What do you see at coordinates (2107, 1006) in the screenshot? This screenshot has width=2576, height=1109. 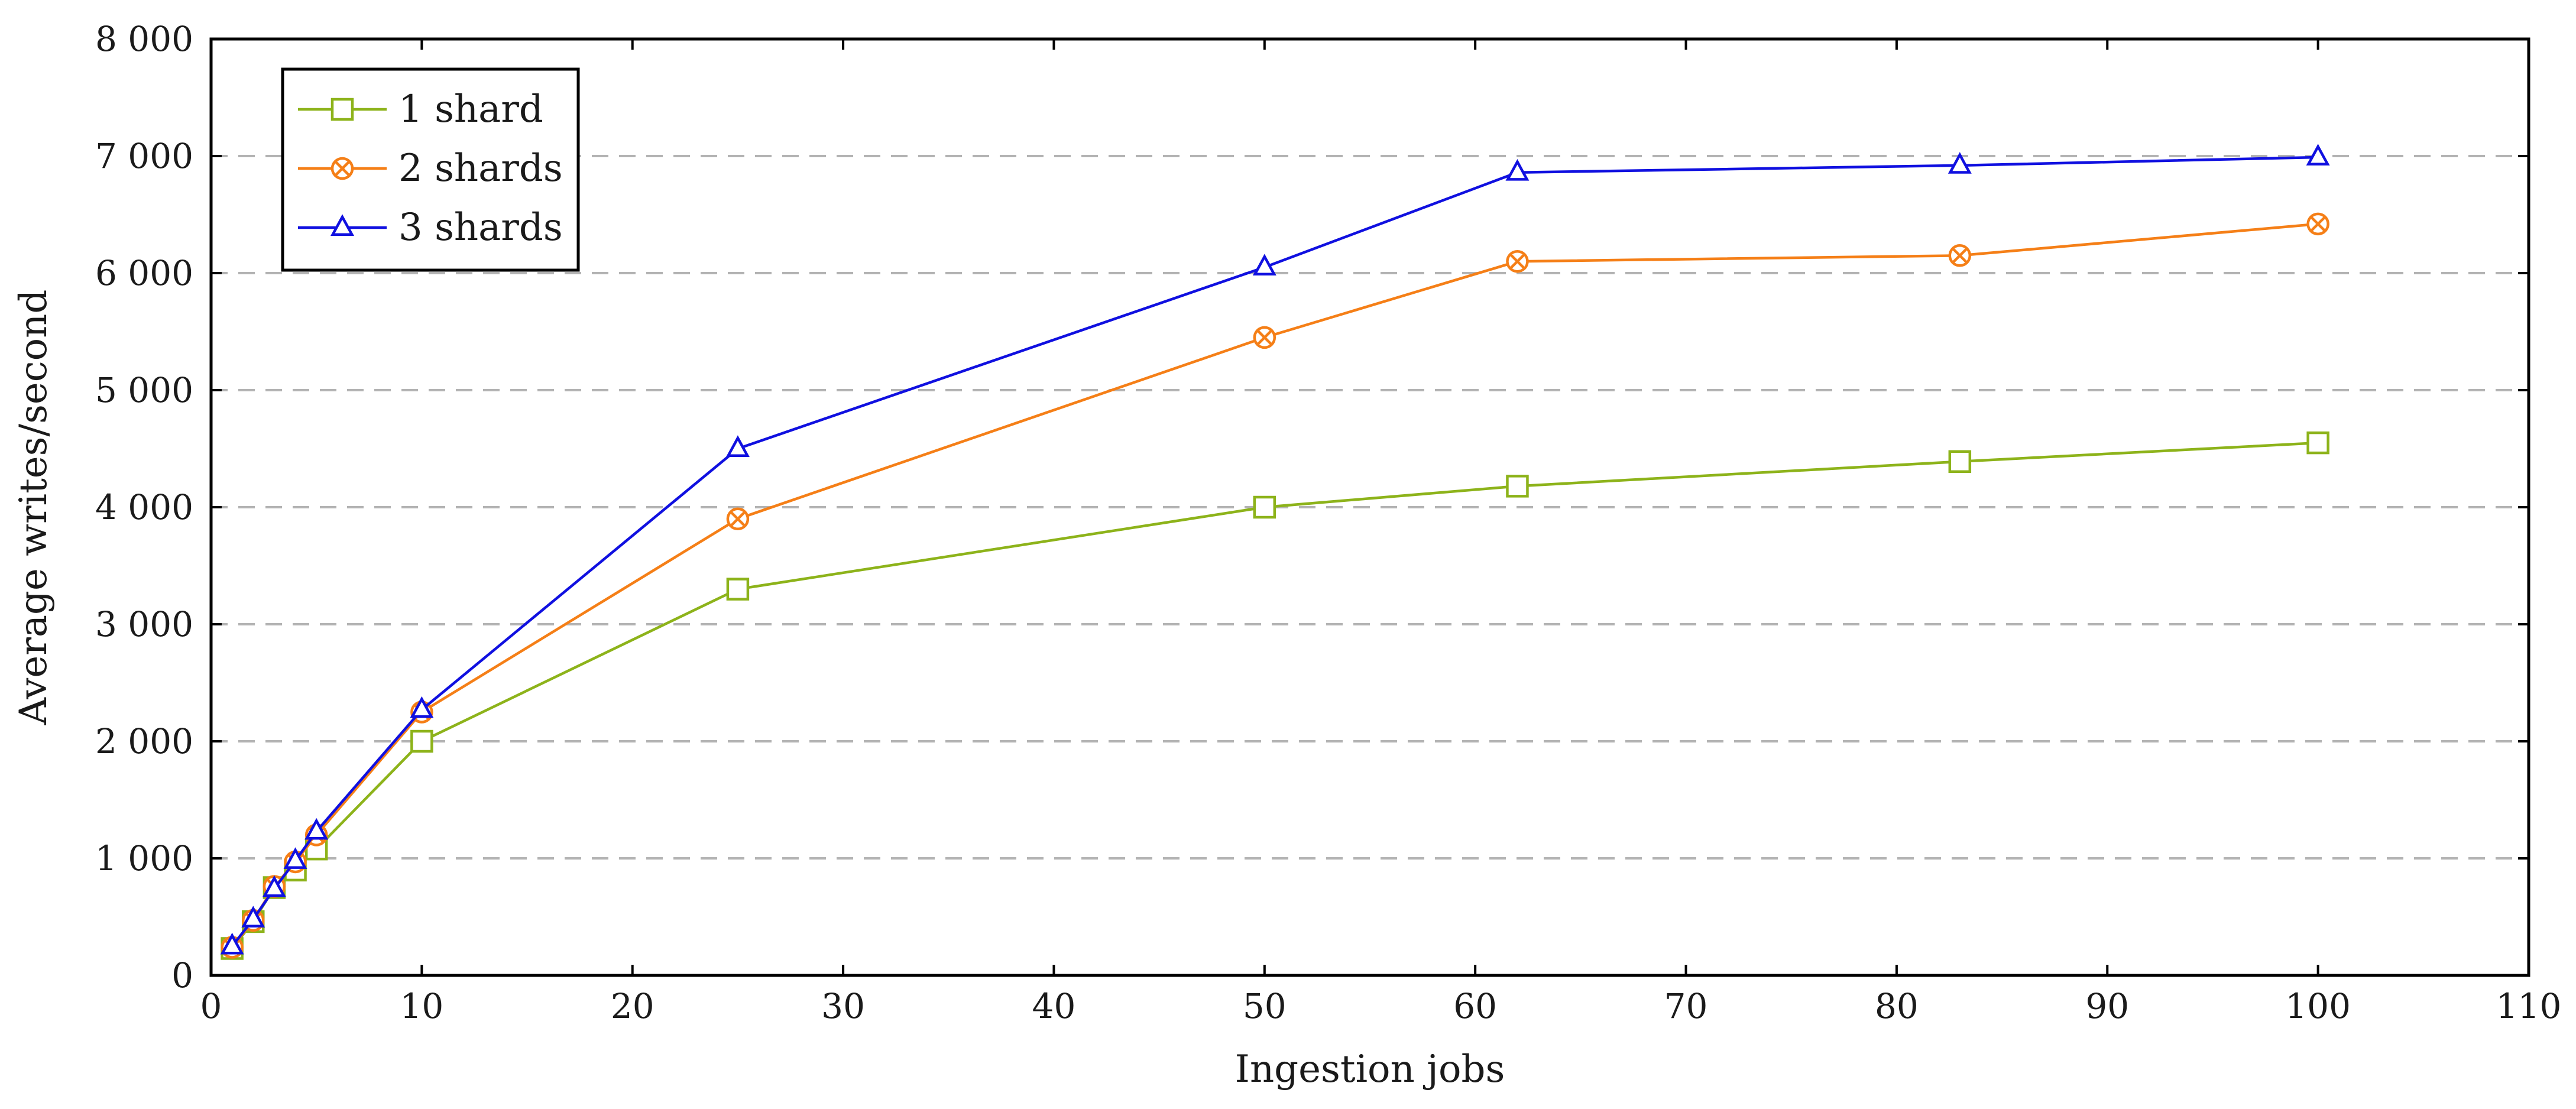 I see `x-tick-label: 90` at bounding box center [2107, 1006].